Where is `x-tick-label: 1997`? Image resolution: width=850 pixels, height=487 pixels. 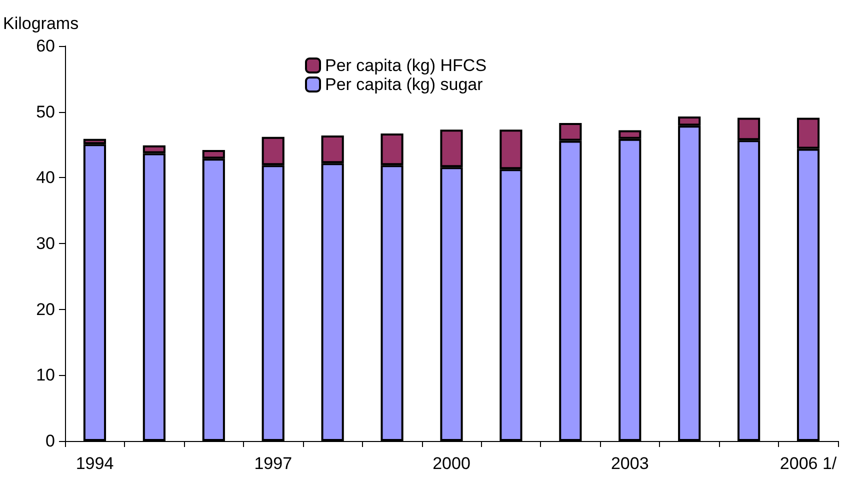 x-tick-label: 1997 is located at coordinates (273, 463).